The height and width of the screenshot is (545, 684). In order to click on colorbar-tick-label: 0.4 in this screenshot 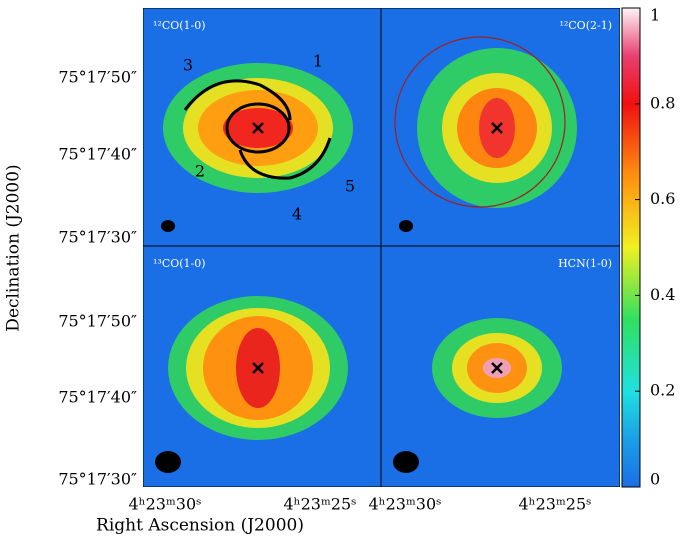, I will do `click(662, 294)`.